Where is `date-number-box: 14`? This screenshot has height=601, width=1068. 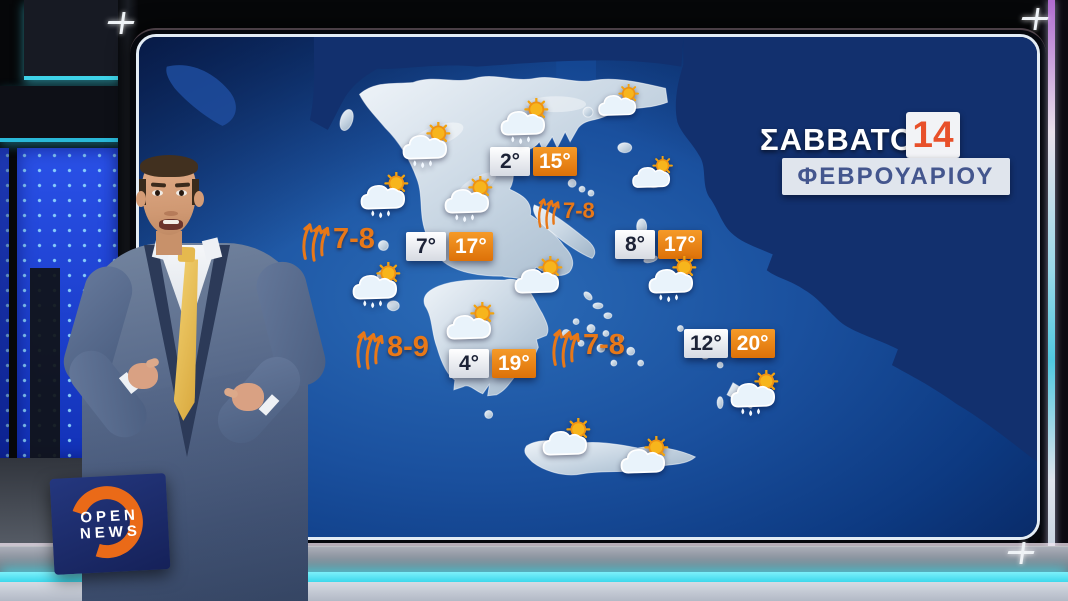 date-number-box: 14 is located at coordinates (933, 135).